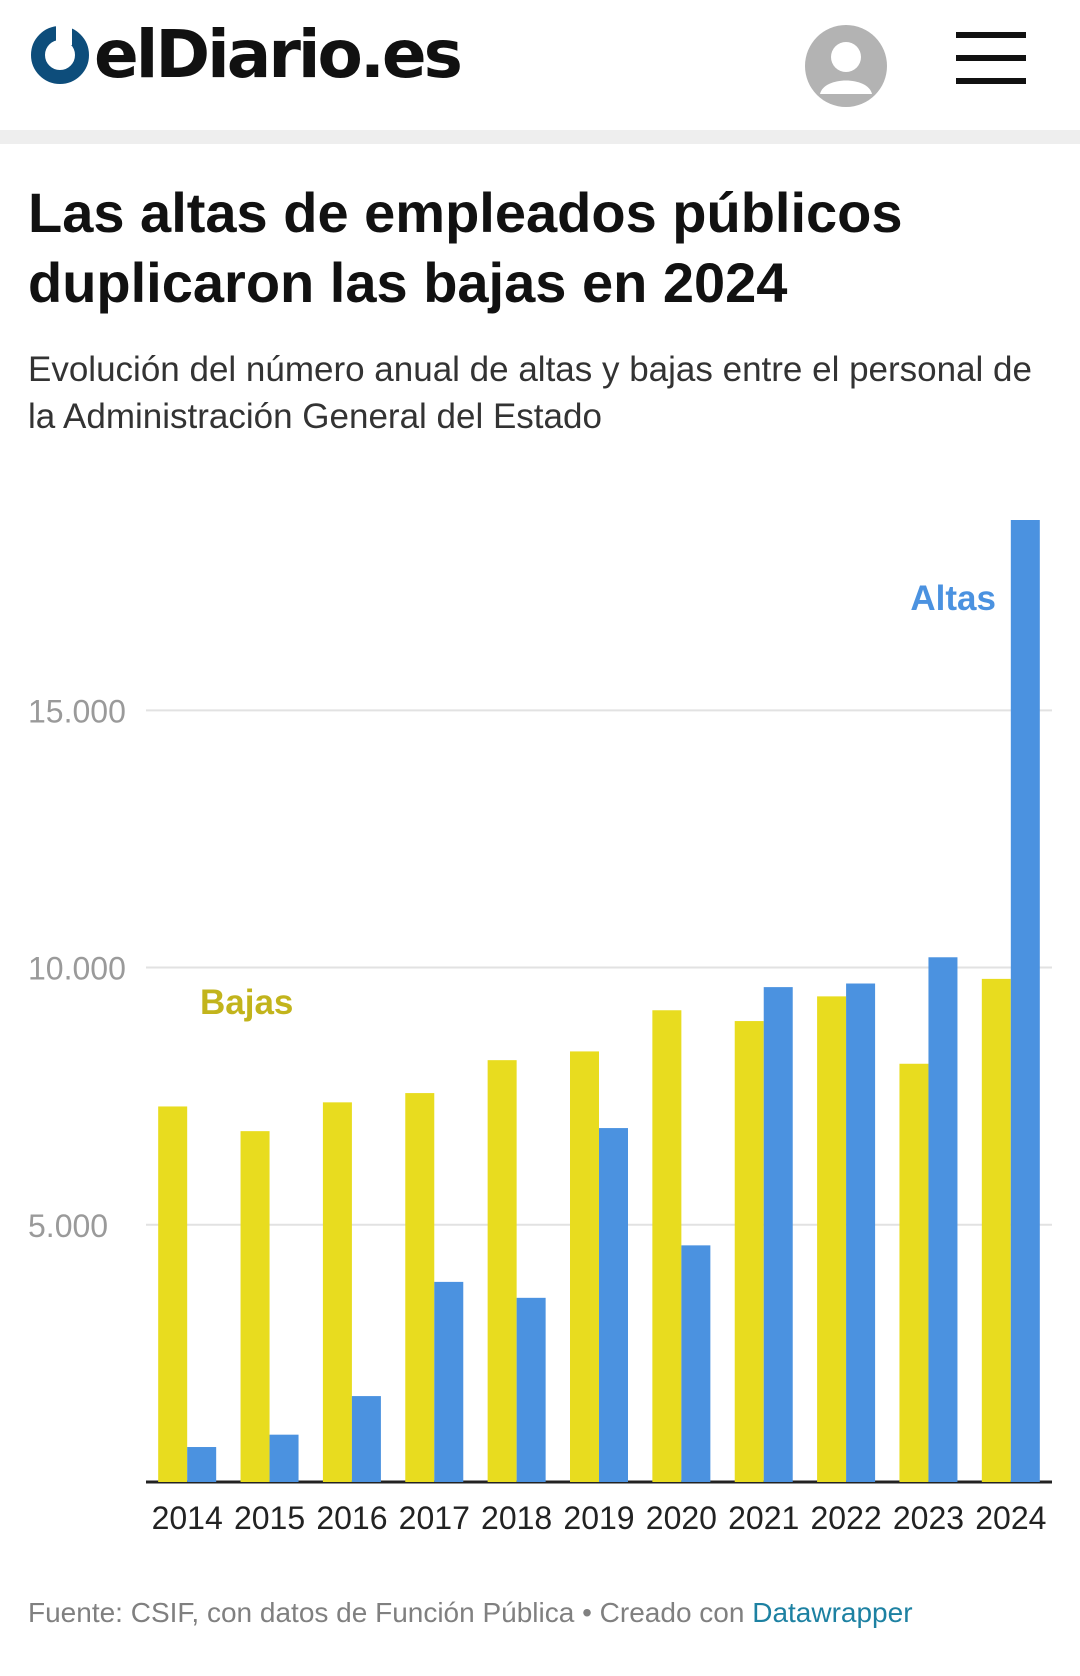  Describe the element at coordinates (60, 53) in the screenshot. I see `eldiario-logo-icon` at that location.